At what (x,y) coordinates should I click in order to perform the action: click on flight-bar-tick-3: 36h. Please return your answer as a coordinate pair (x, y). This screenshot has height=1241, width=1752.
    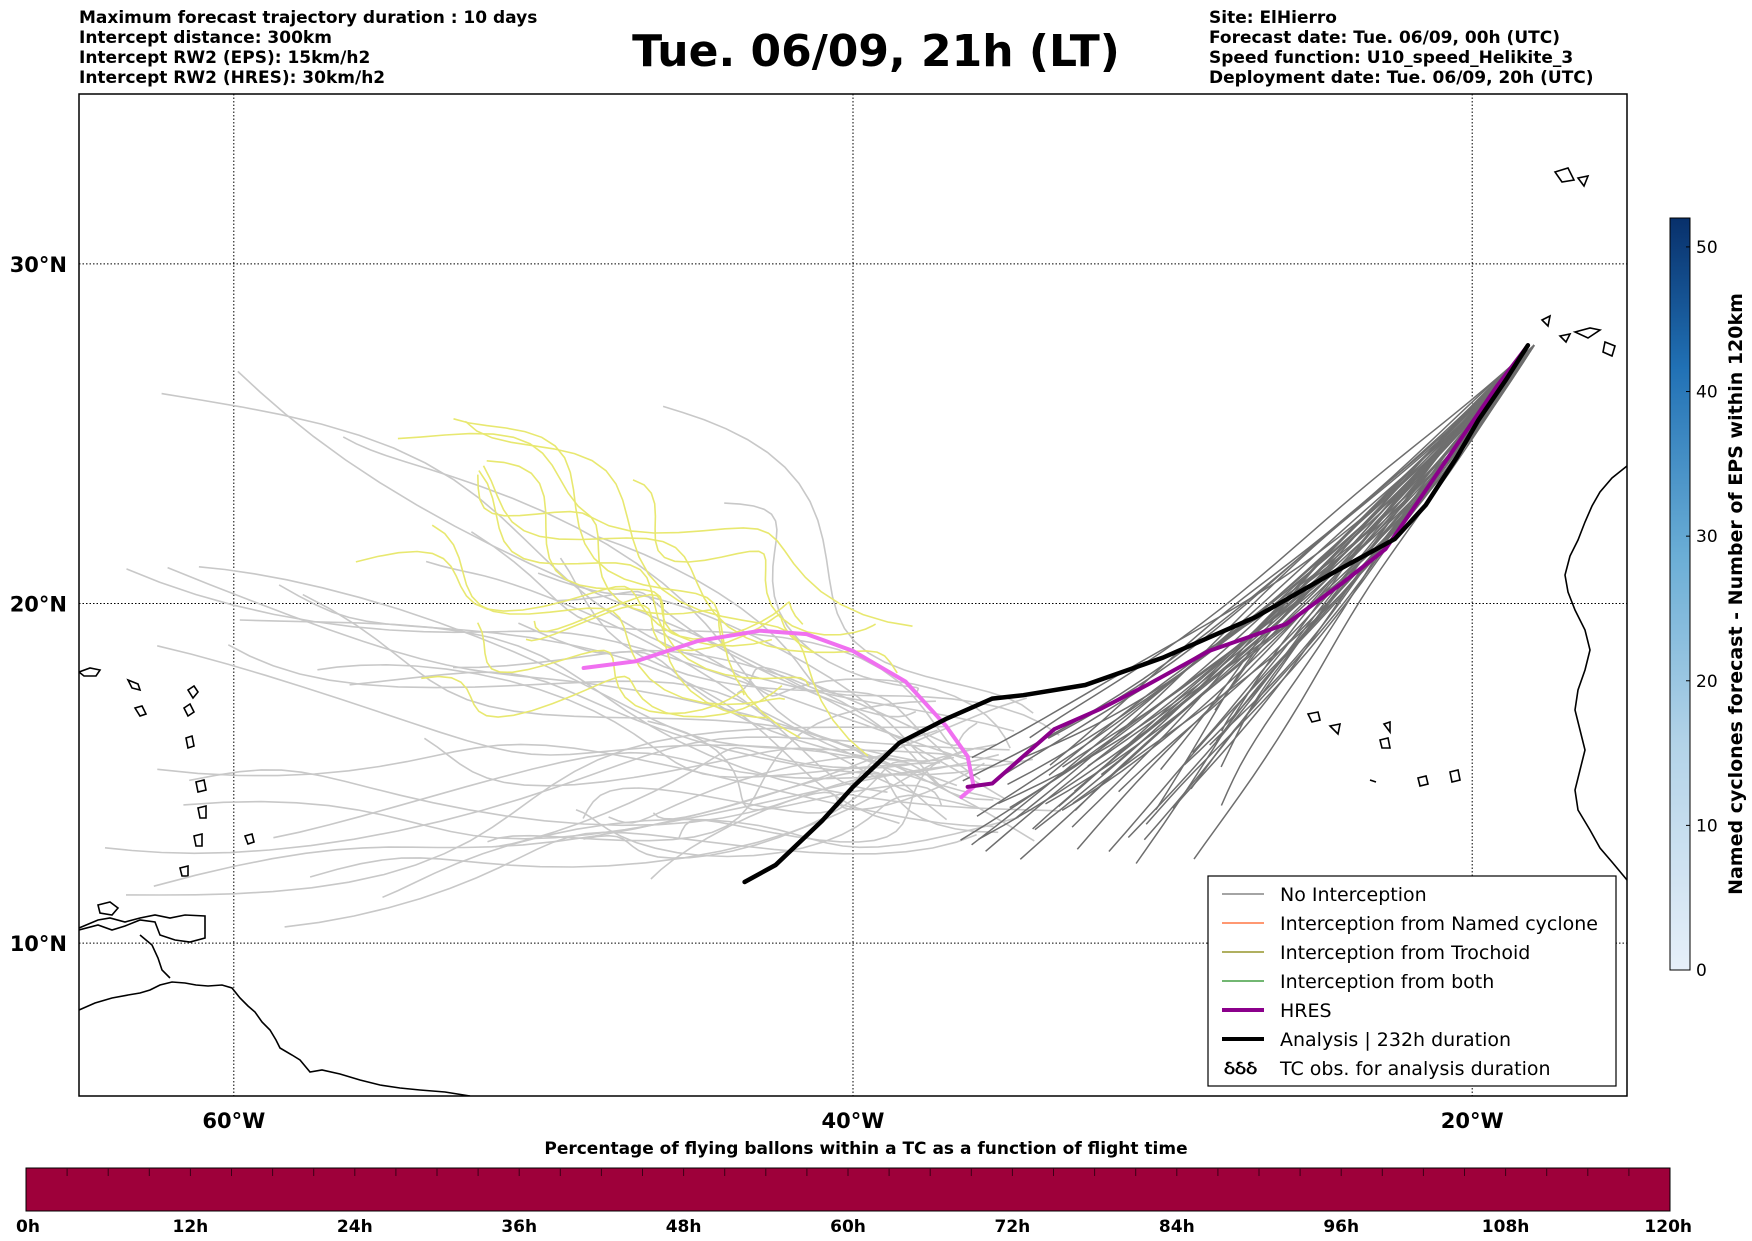
    Looking at the image, I should click on (519, 1227).